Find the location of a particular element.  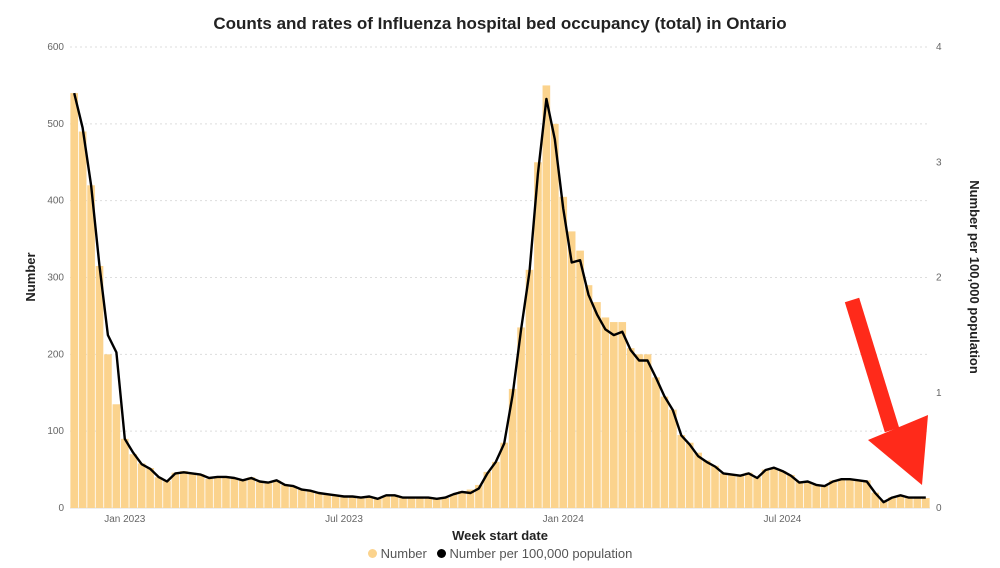

arrow-shaft is located at coordinates (872, 365).